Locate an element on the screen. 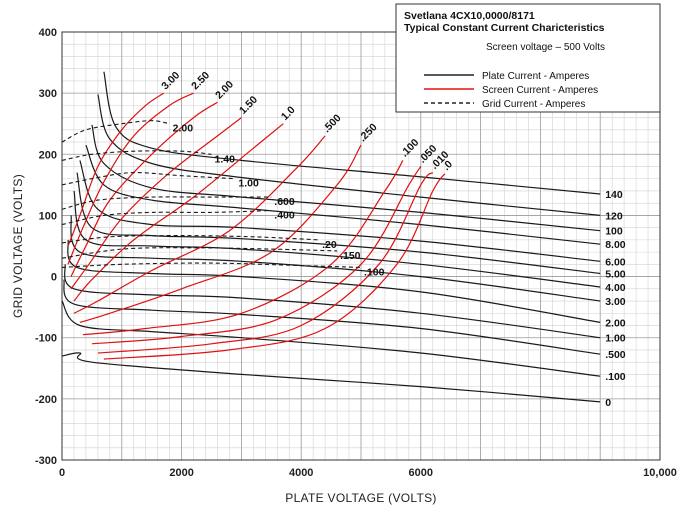 This screenshot has height=508, width=680. y-tick-label: 300 is located at coordinates (48, 94).